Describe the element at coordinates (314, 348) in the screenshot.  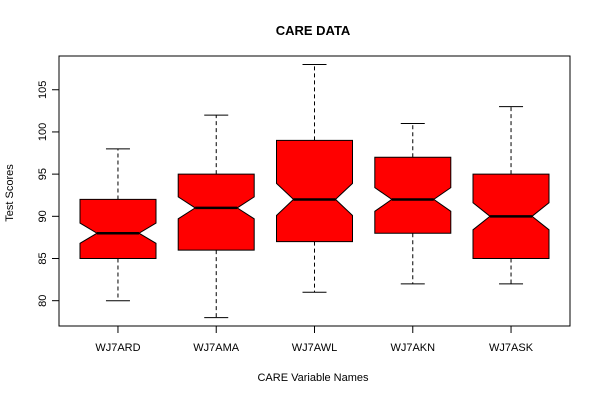
I see `x-tick-label: WJ7AWL` at that location.